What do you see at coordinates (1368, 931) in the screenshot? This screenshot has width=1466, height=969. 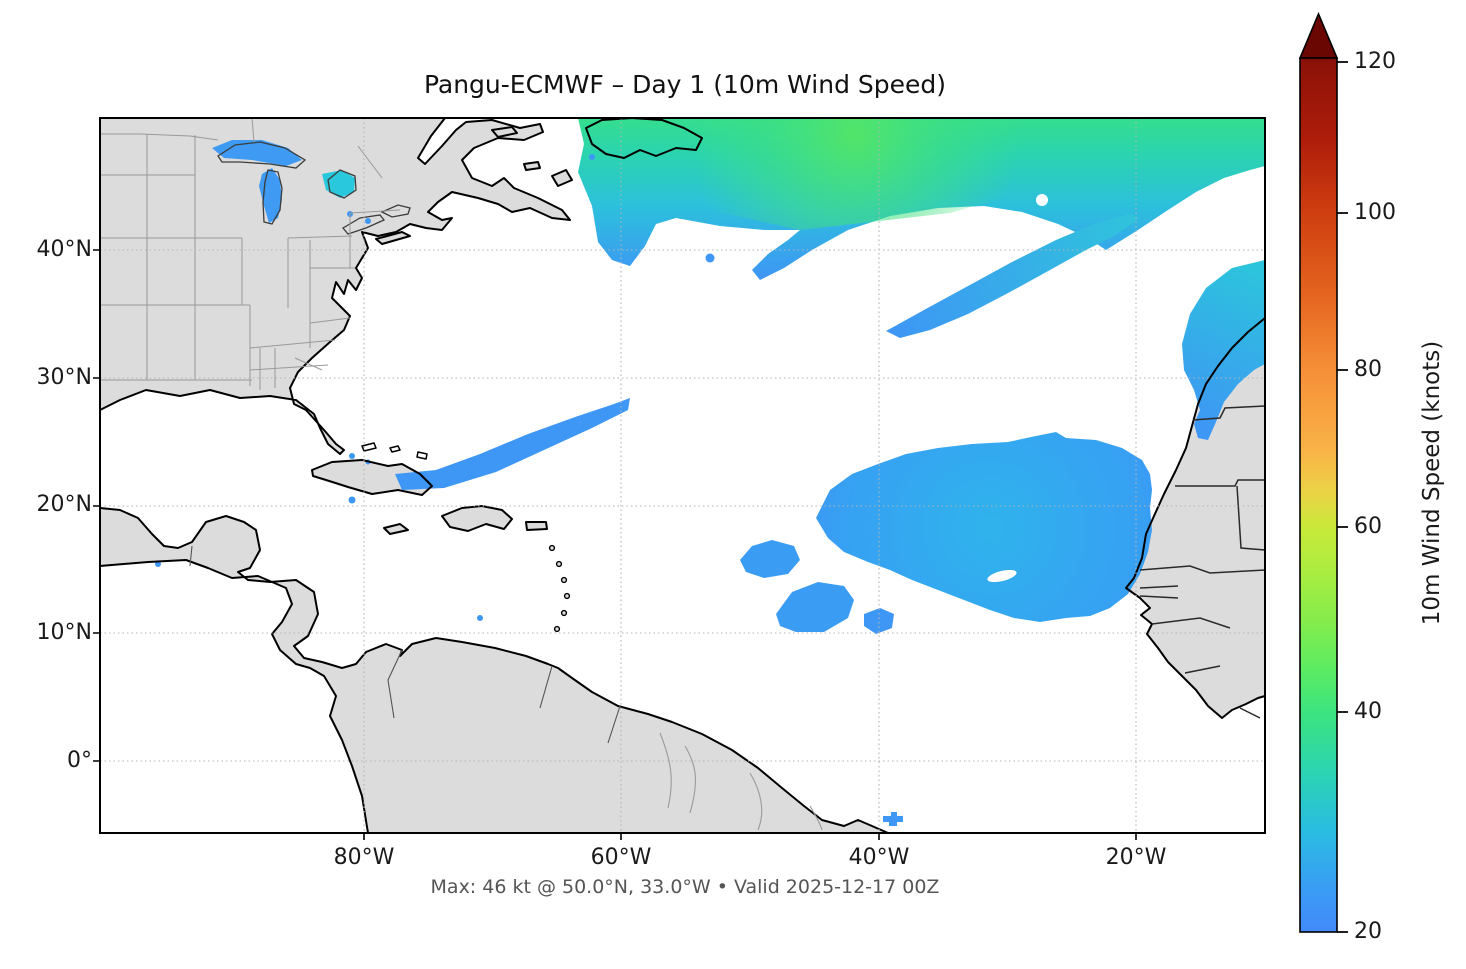 I see `colorbar-tick-20: 20` at bounding box center [1368, 931].